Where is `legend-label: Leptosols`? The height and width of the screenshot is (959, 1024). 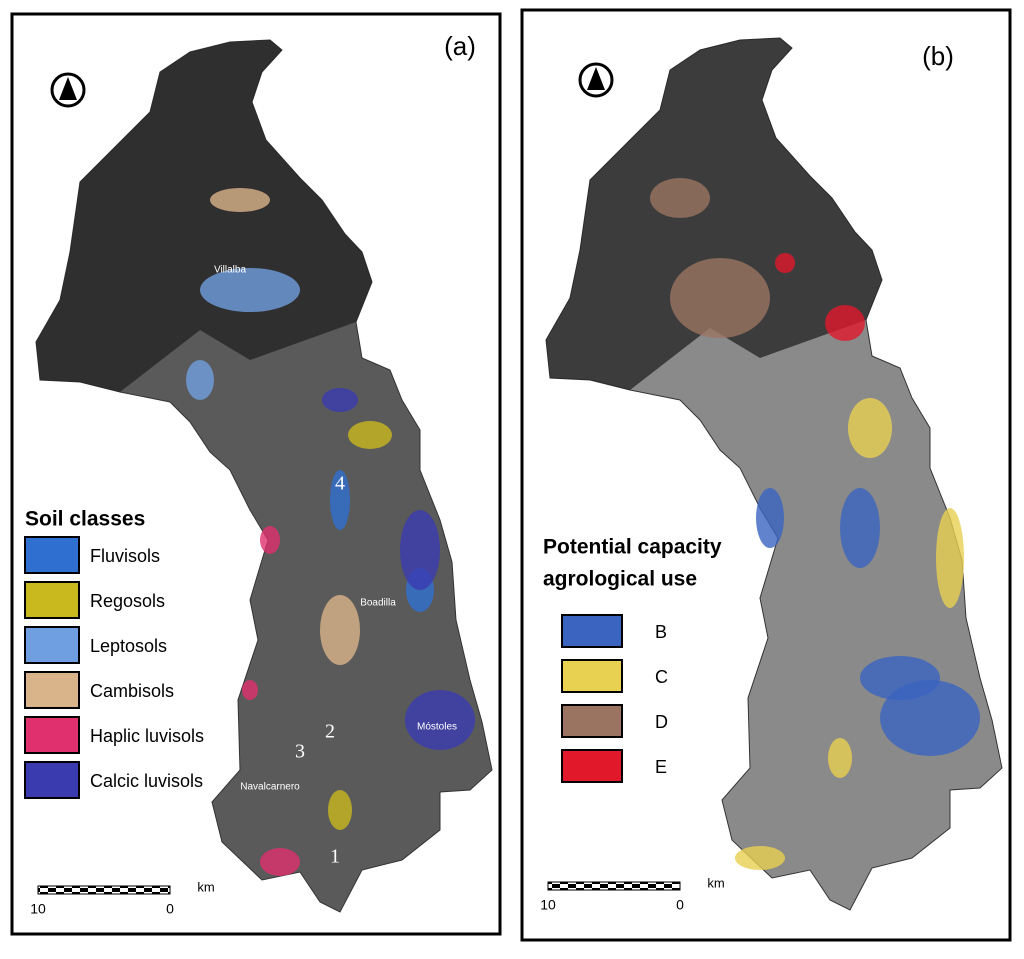
legend-label: Leptosols is located at coordinates (128, 646).